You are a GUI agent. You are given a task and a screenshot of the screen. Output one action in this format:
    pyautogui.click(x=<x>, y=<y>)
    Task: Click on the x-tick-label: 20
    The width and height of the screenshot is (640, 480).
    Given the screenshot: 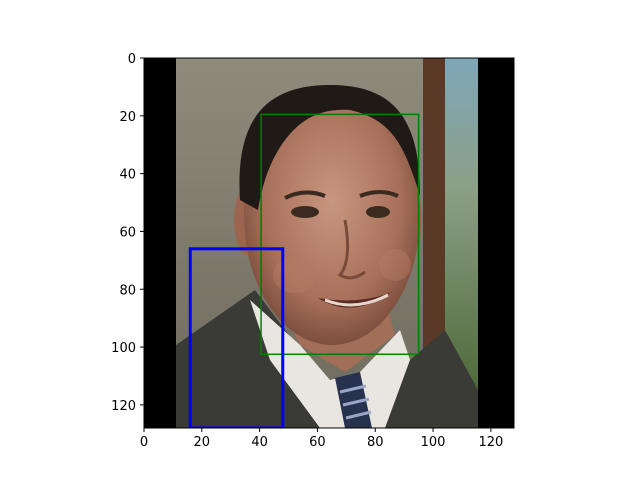 What is the action you would take?
    pyautogui.click(x=202, y=442)
    